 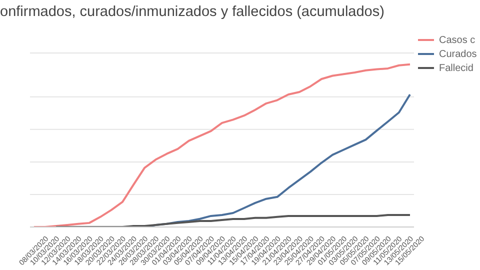 What do you see at coordinates (456, 68) in the screenshot?
I see `legend-label: Fallecid` at bounding box center [456, 68].